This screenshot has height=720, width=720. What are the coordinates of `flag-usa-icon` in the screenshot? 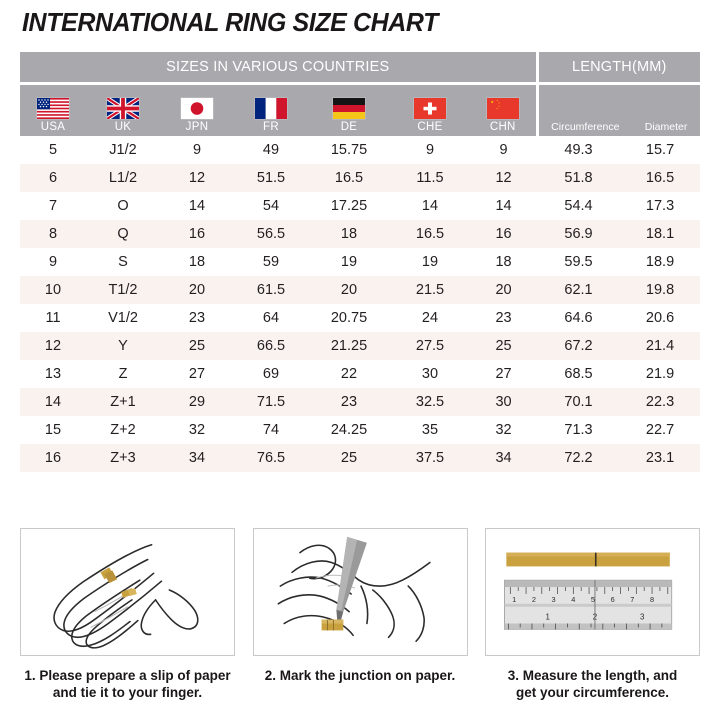 It's located at (53, 108).